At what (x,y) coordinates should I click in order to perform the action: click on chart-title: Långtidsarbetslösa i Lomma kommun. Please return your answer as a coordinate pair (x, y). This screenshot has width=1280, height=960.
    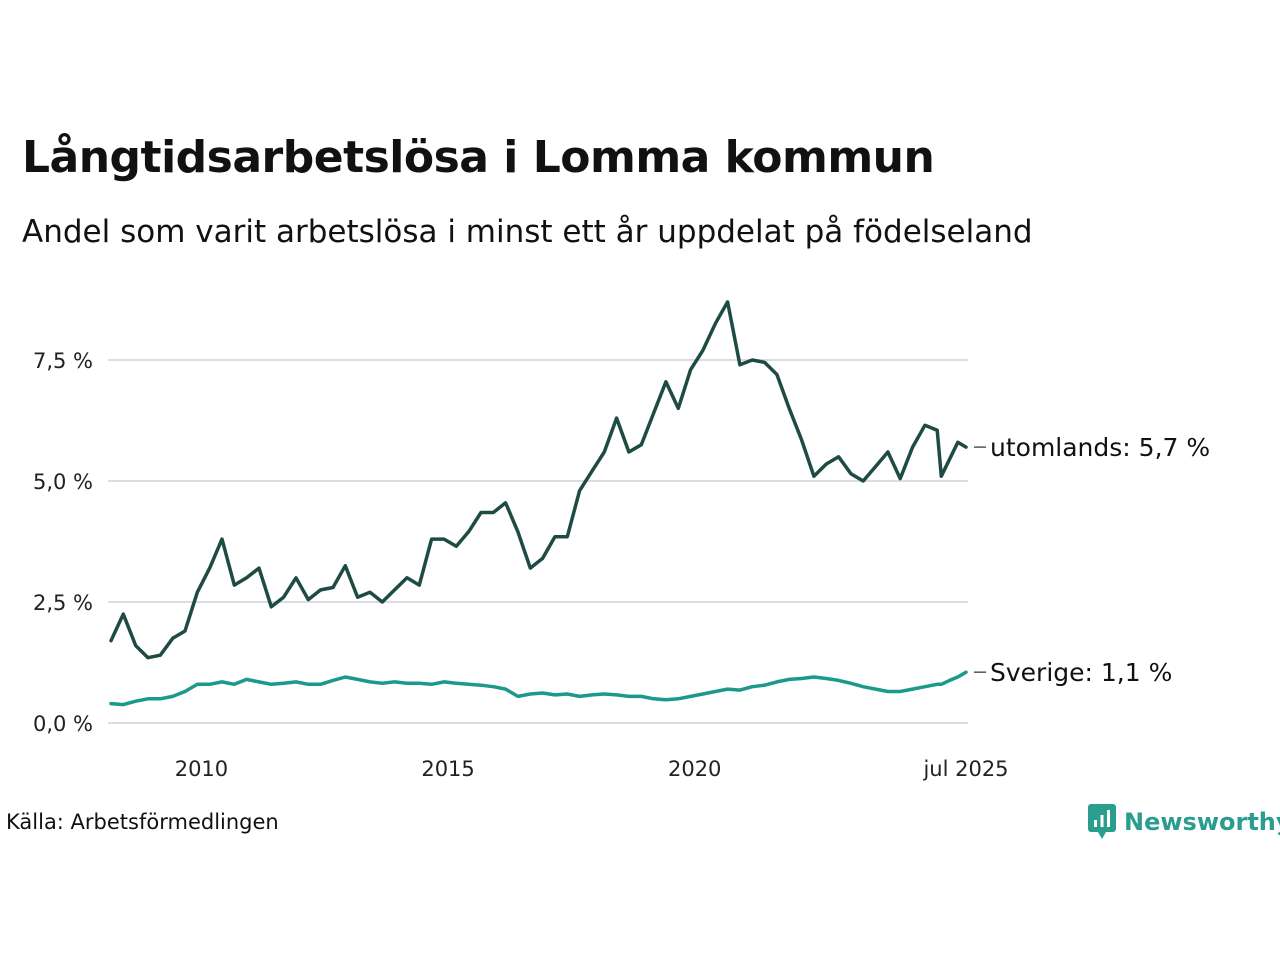
    Looking at the image, I should click on (478, 157).